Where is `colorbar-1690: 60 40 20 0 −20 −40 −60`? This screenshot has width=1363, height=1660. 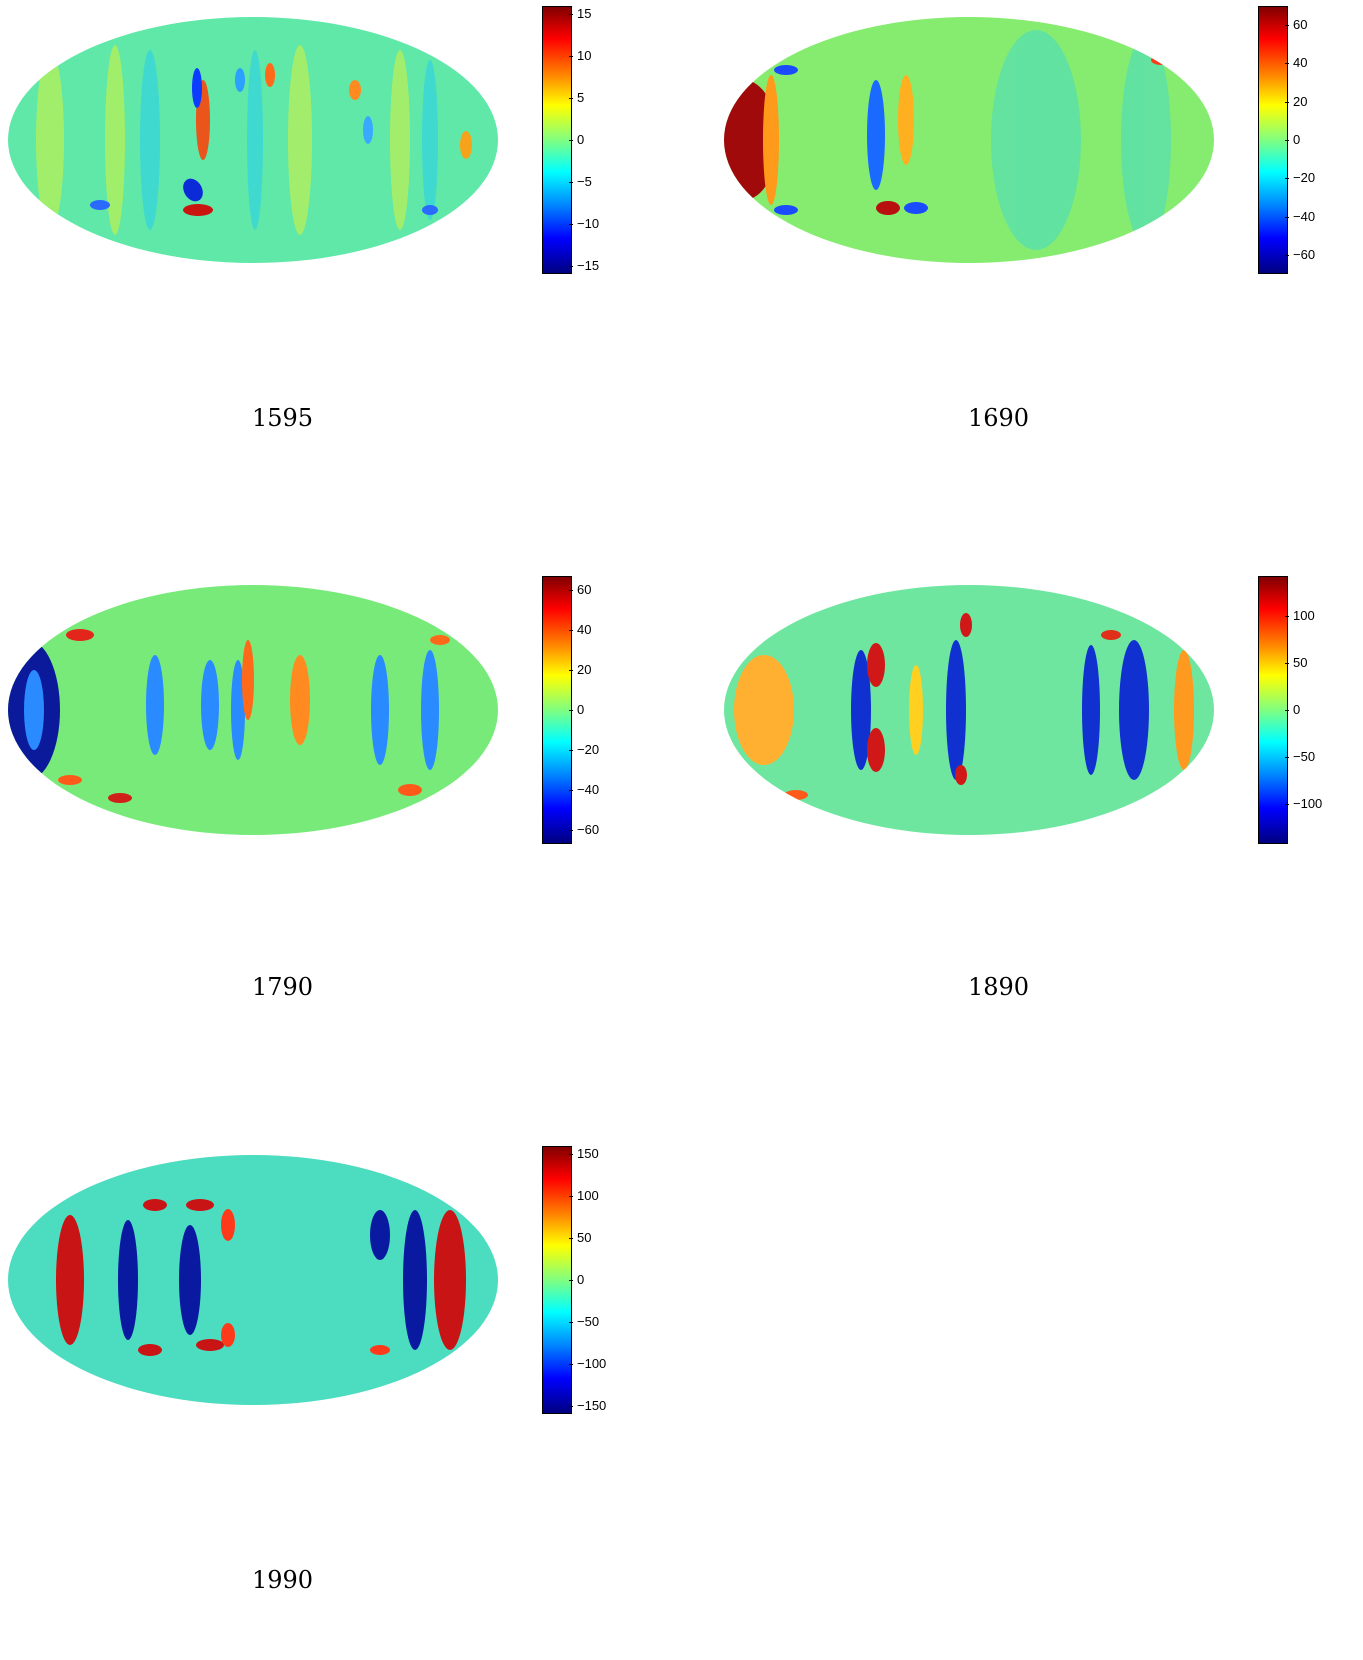 colorbar-1690: 60 40 20 0 −20 −40 −60 is located at coordinates (1286, 140).